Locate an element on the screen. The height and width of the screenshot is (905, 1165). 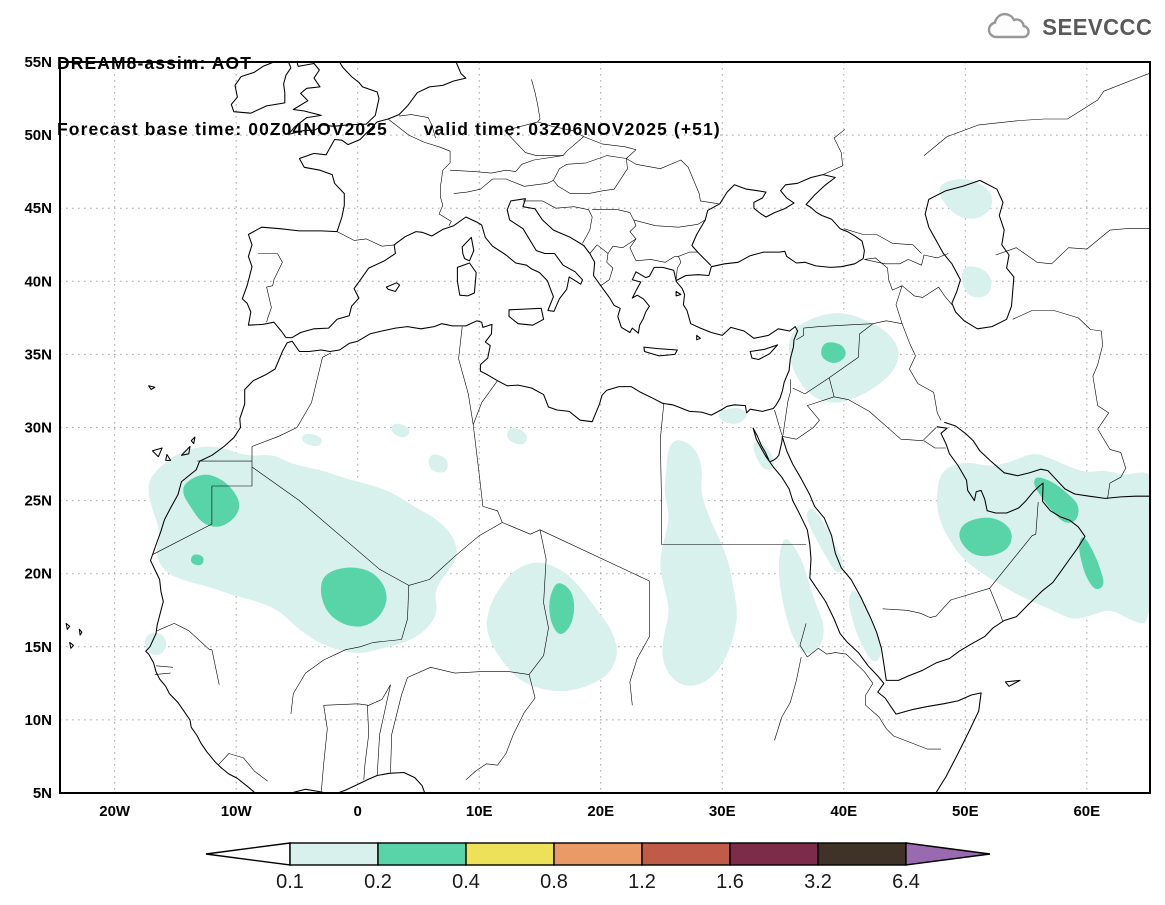
colorbar-label: 6.4 is located at coordinates (906, 882).